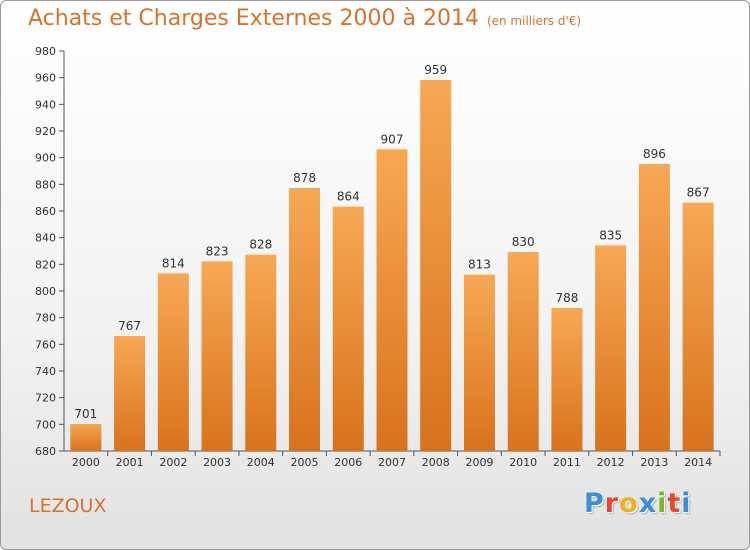 This screenshot has height=550, width=750. What do you see at coordinates (348, 328) in the screenshot?
I see `bar-2006` at bounding box center [348, 328].